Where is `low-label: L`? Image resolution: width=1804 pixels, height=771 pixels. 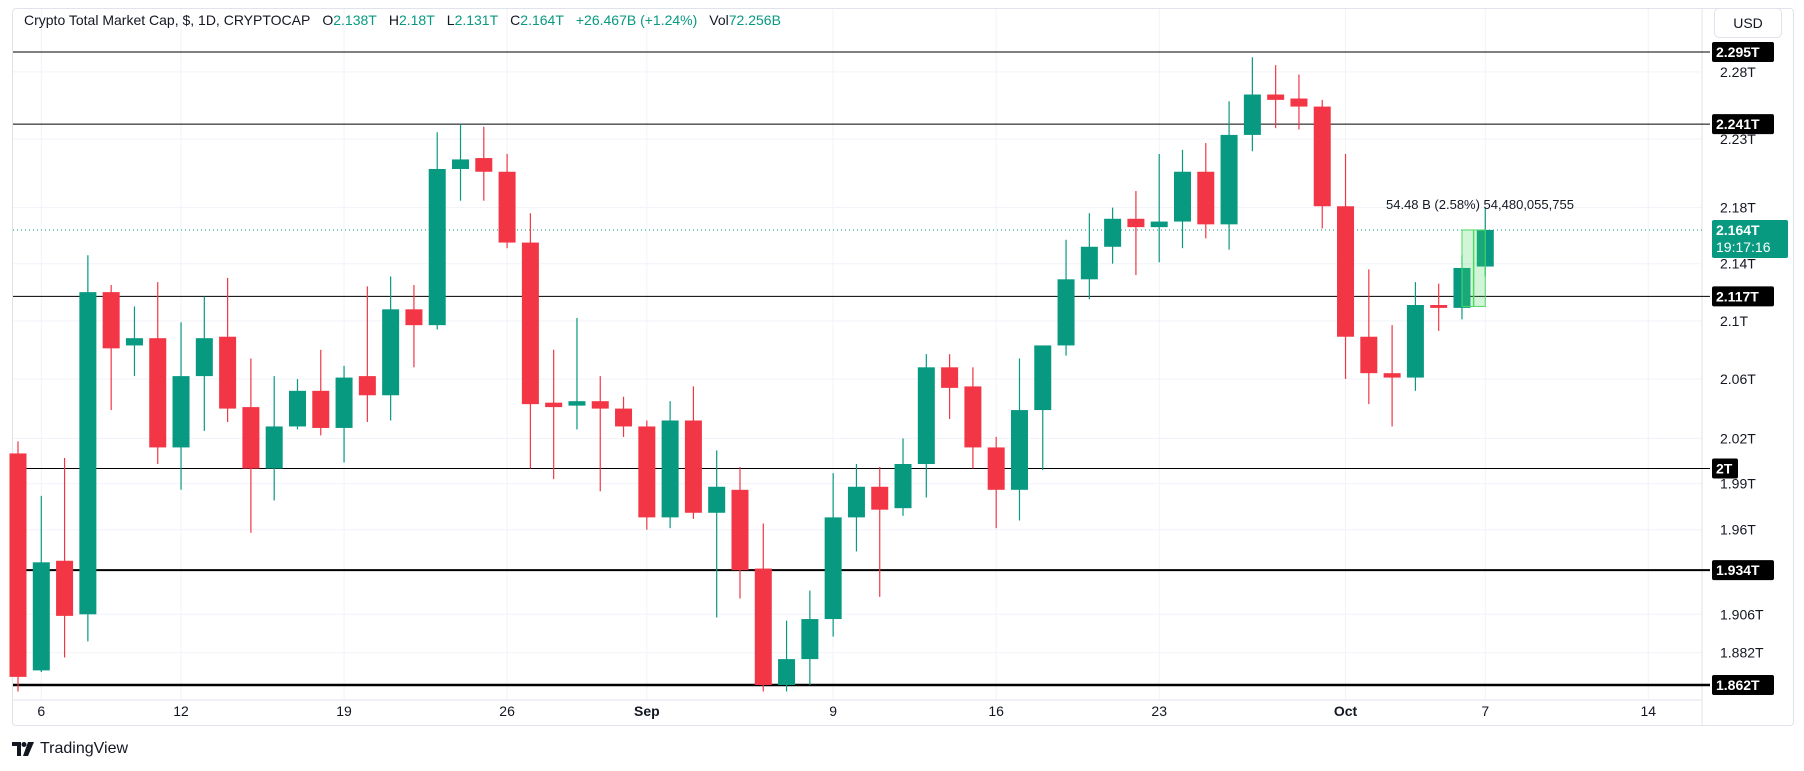 low-label: L is located at coordinates (450, 20).